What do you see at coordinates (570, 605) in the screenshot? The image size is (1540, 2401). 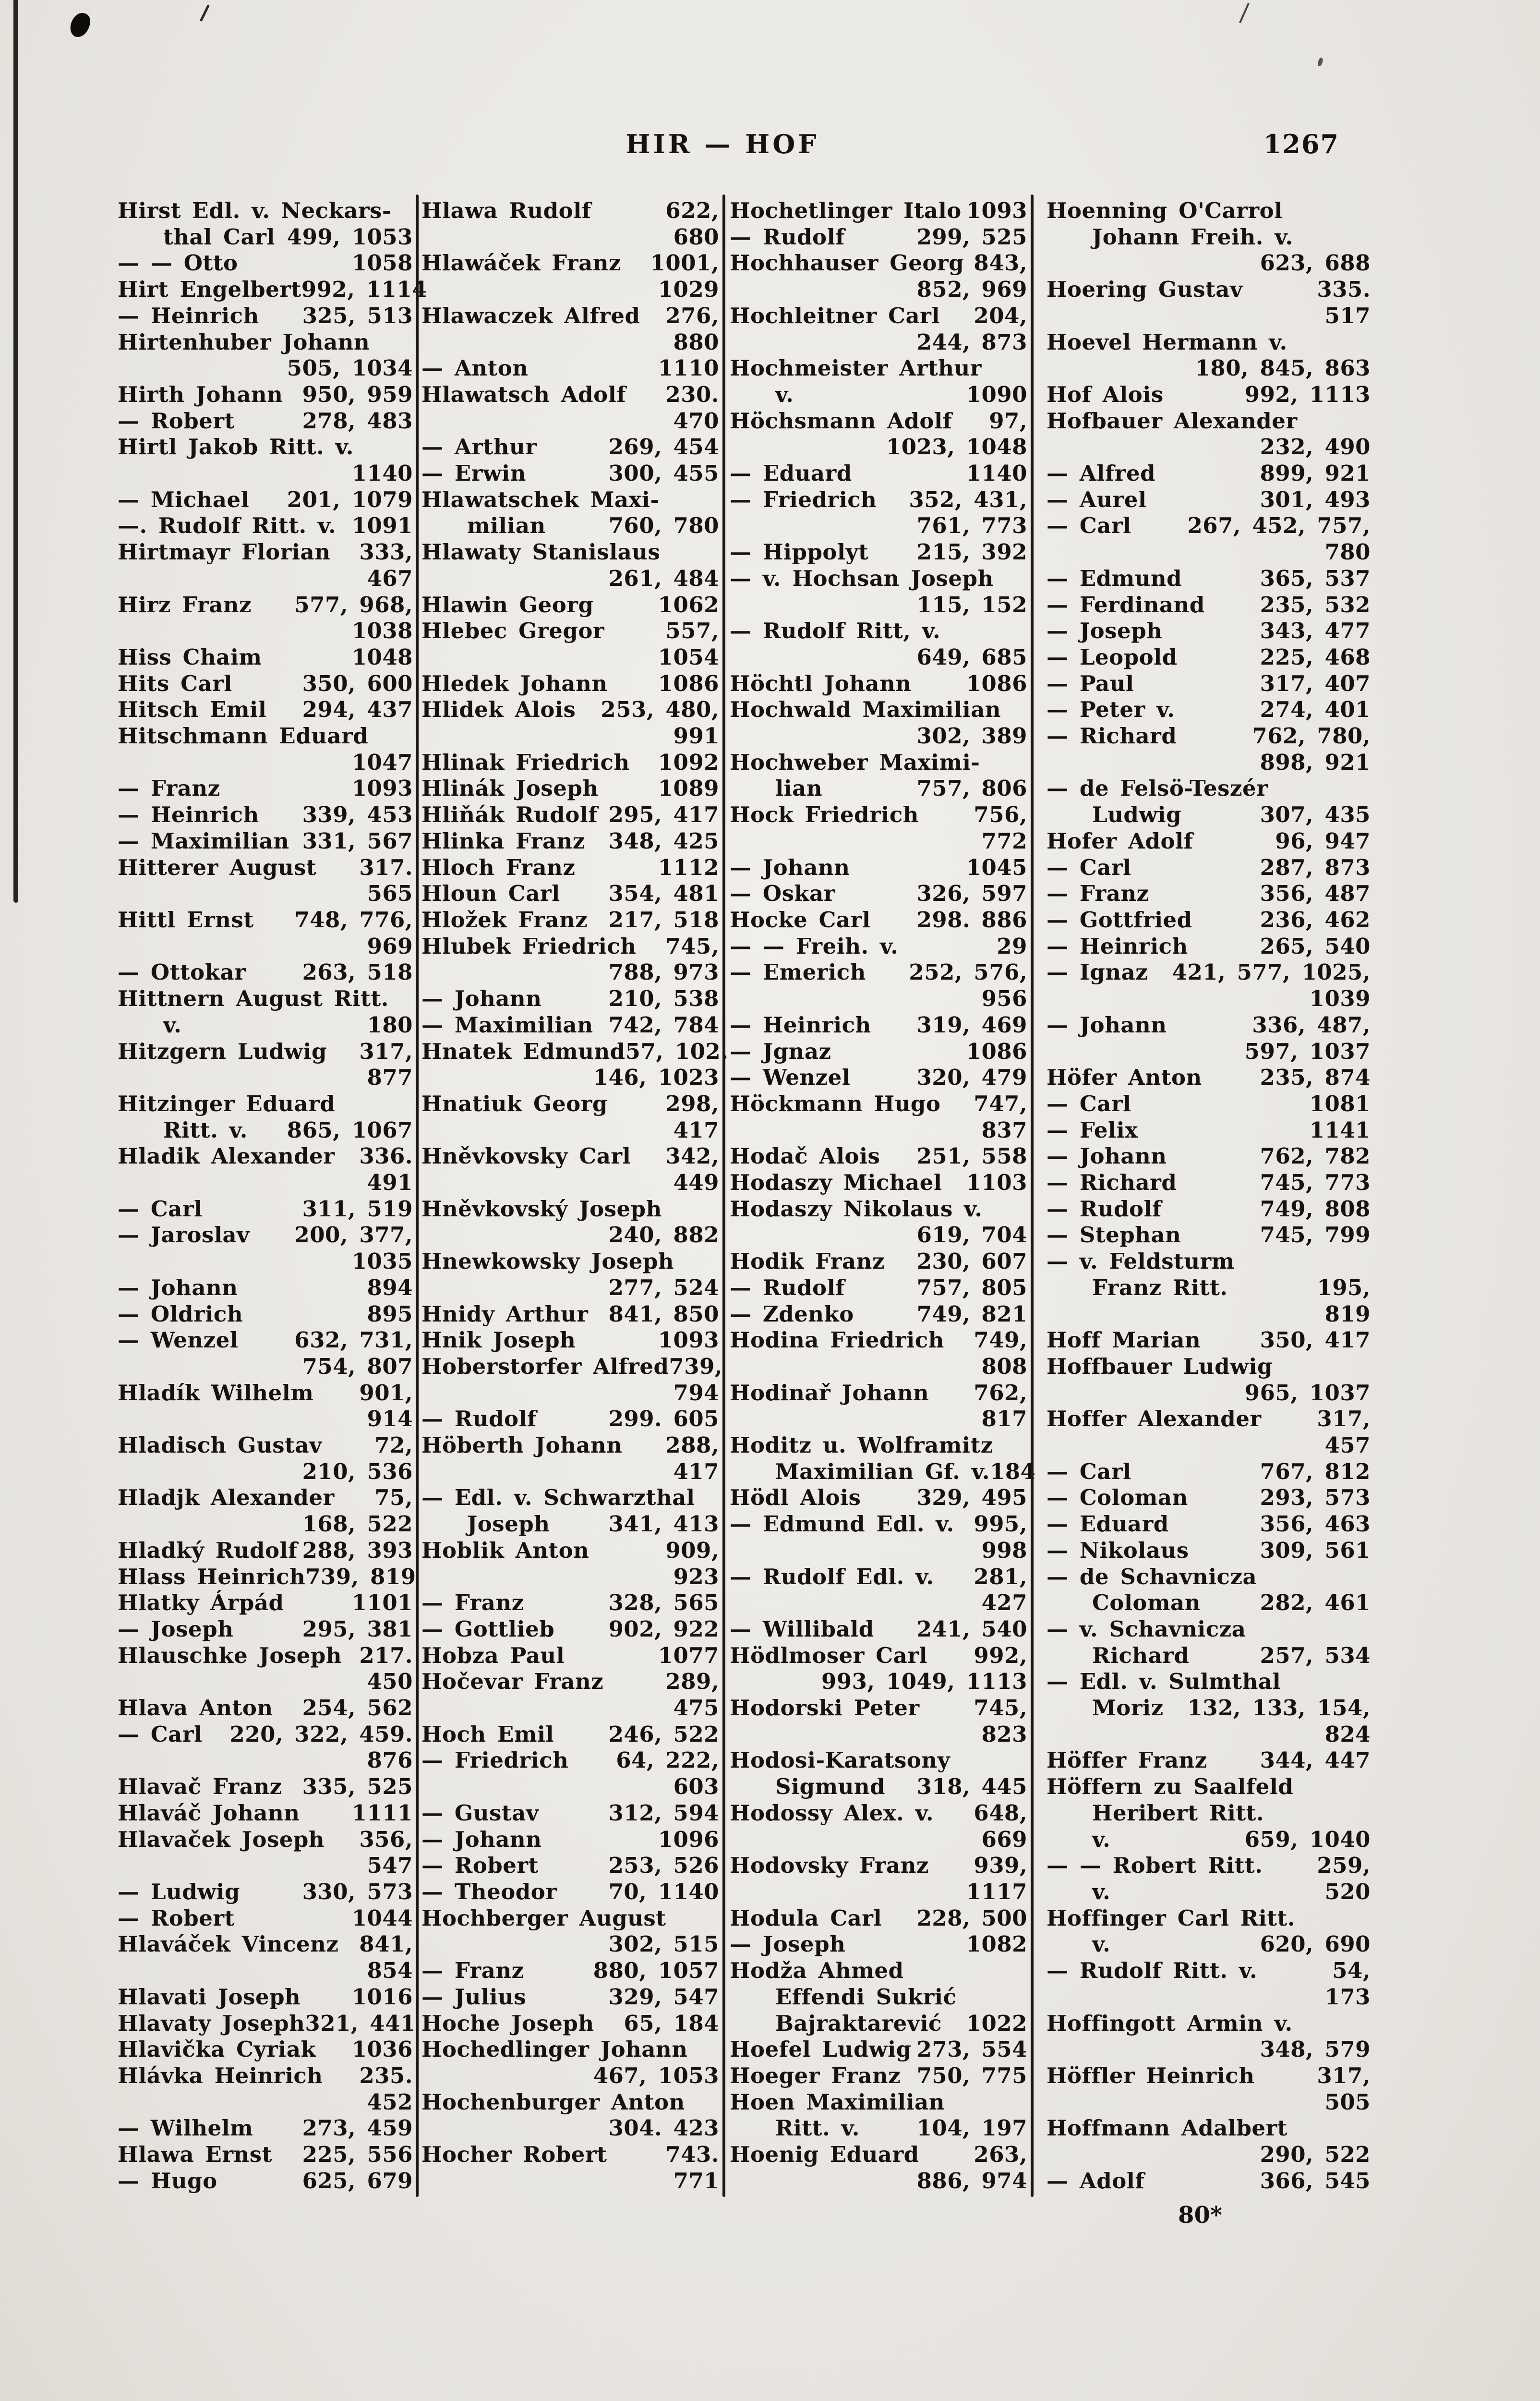 I see `index-line: Hlawin Georg 1062` at bounding box center [570, 605].